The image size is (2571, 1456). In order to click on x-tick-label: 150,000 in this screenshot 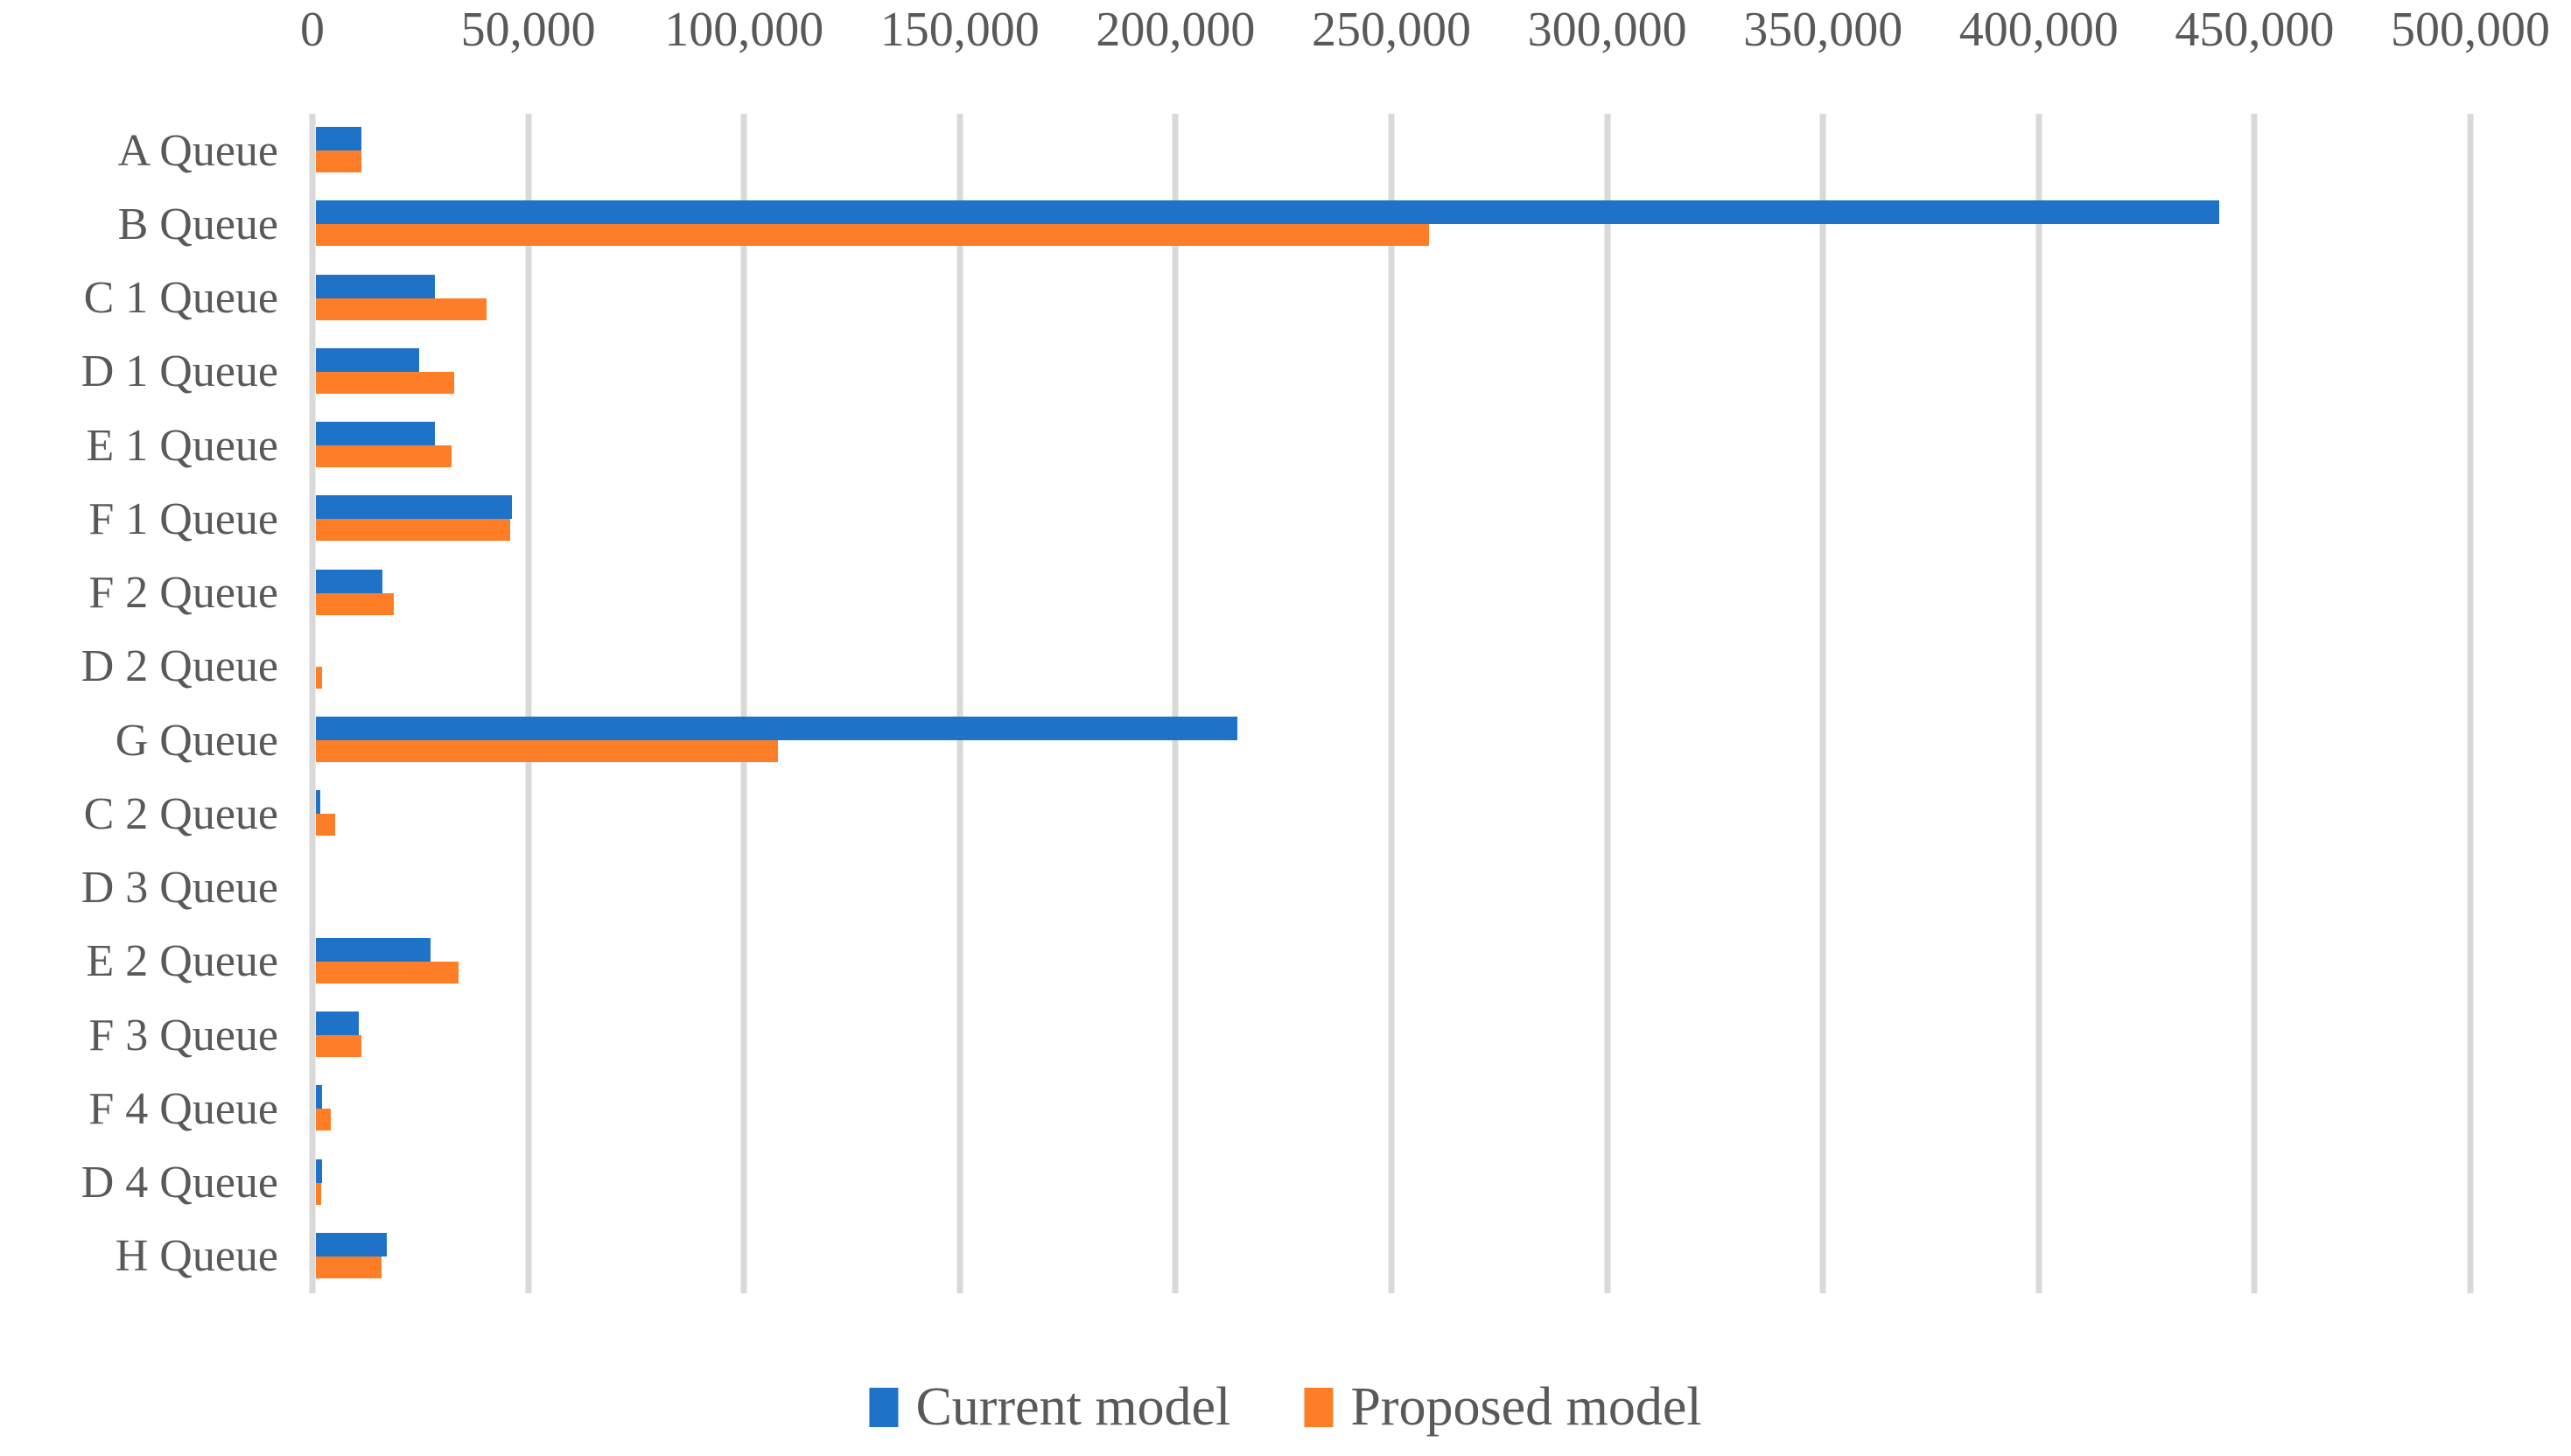, I will do `click(959, 30)`.